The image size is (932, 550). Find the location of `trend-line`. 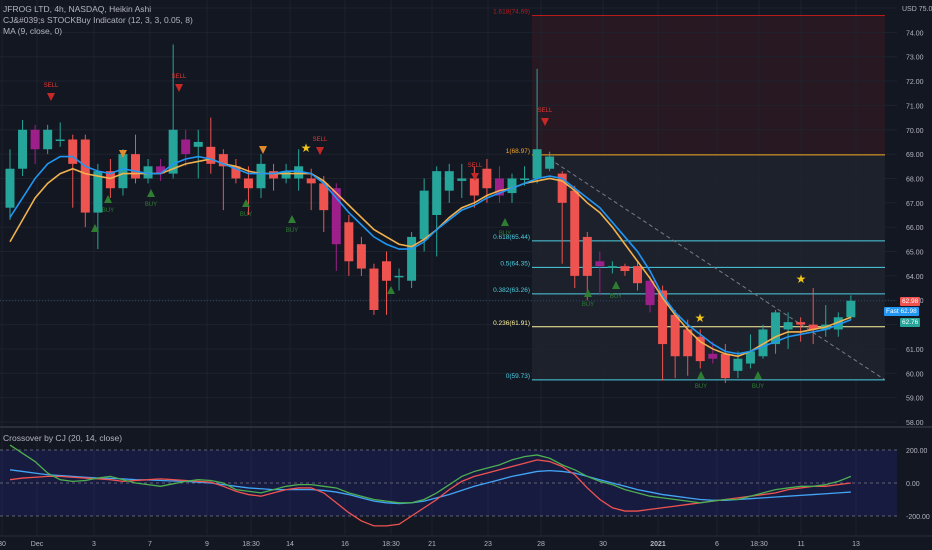

trend-line is located at coordinates (717, 269).